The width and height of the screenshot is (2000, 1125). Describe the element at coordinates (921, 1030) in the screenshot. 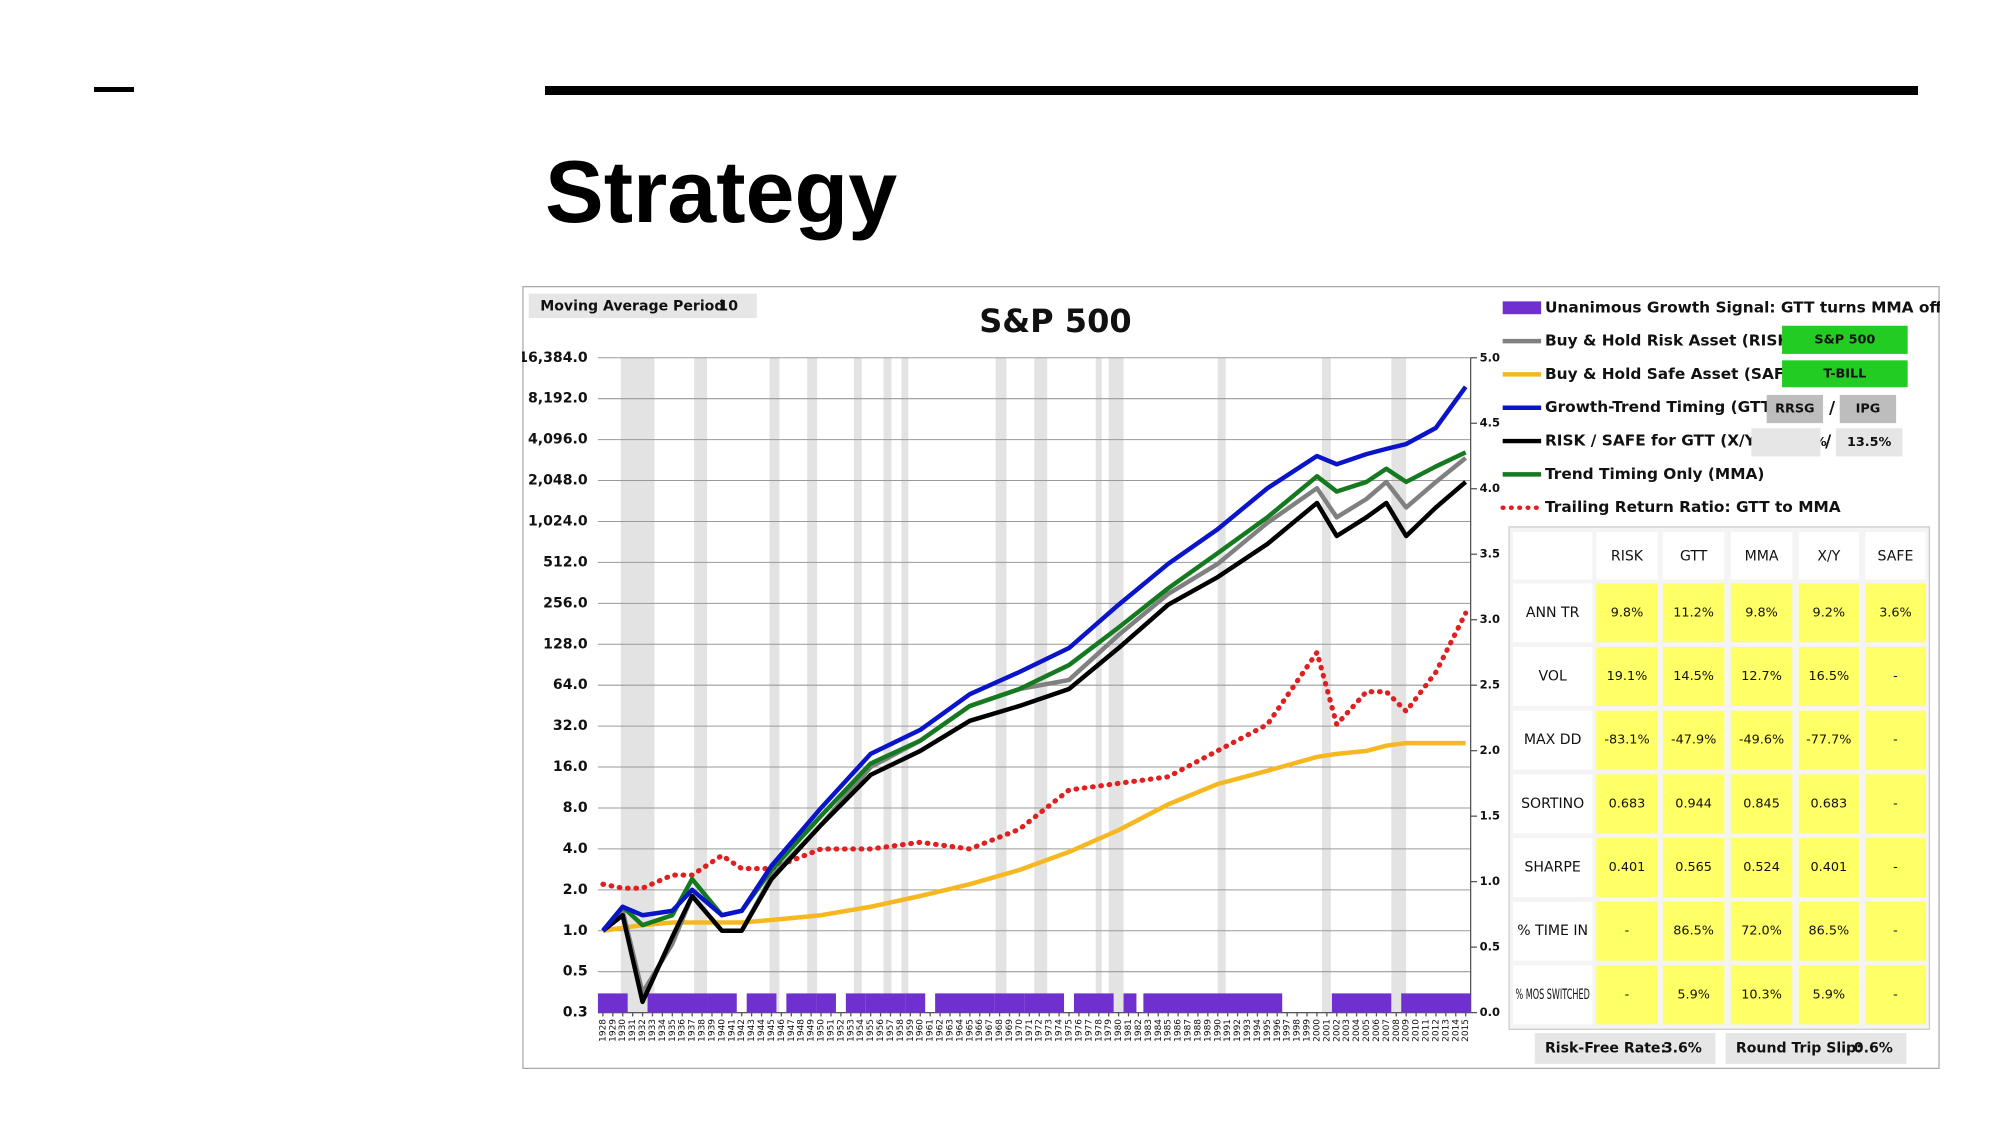

I see `x-tick-label: 1960` at that location.